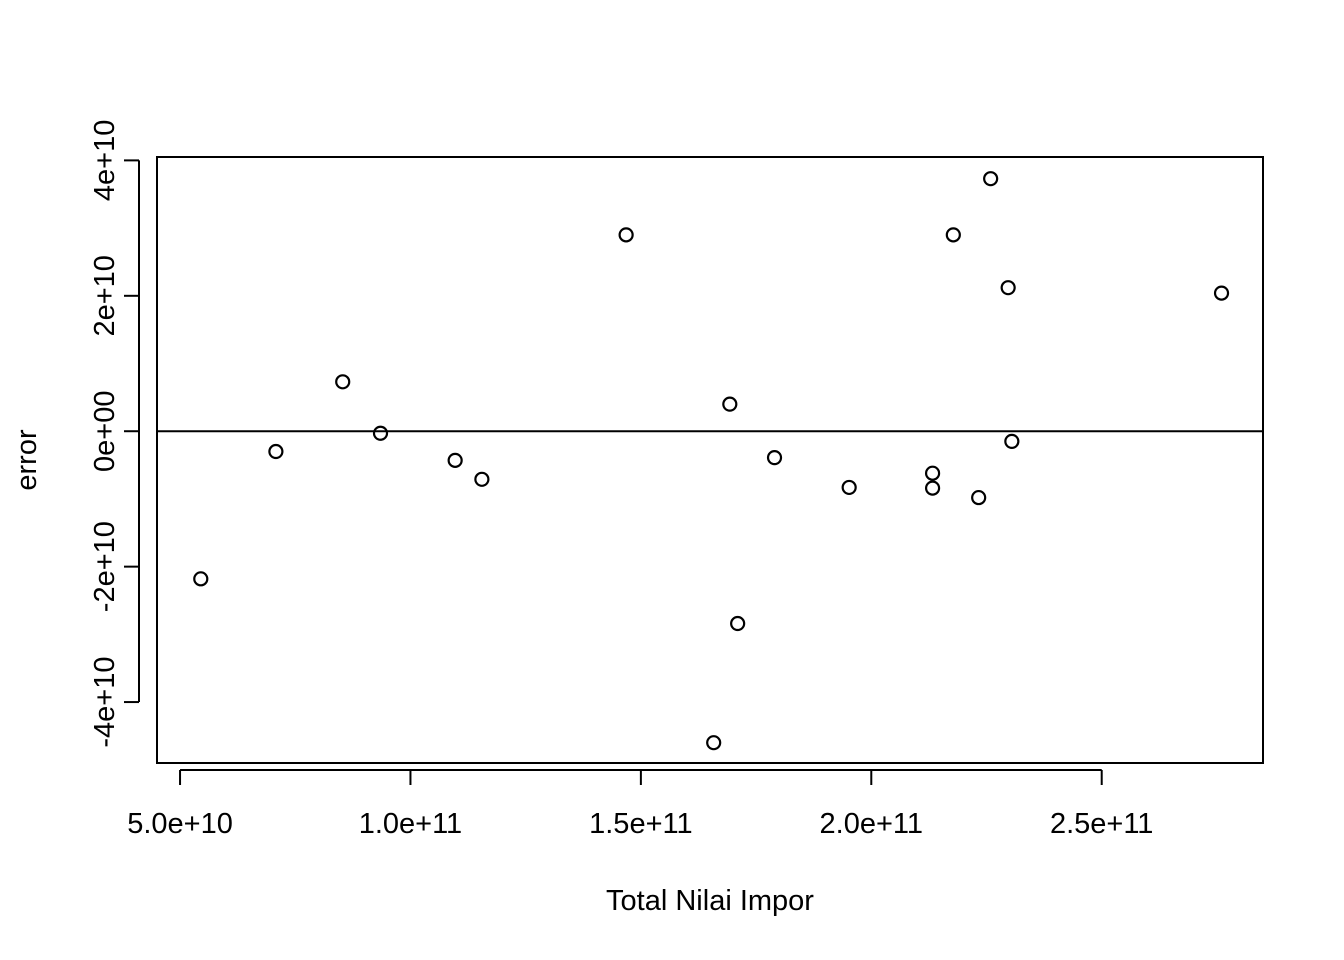 Image resolution: width=1344 pixels, height=960 pixels. Describe the element at coordinates (871, 824) in the screenshot. I see `x-tick-label: 2.0e+11` at that location.